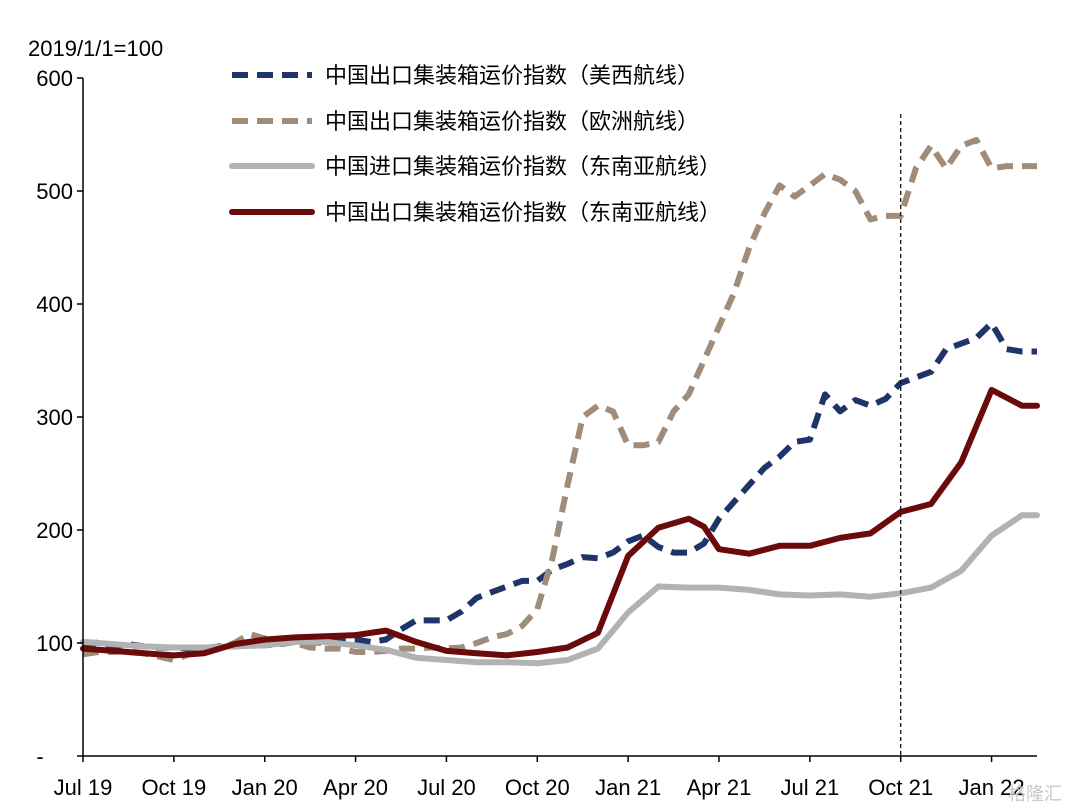 The image size is (1080, 810). Describe the element at coordinates (95, 48) in the screenshot. I see `y-axis-unit-label: 2019/1/1=100` at that location.